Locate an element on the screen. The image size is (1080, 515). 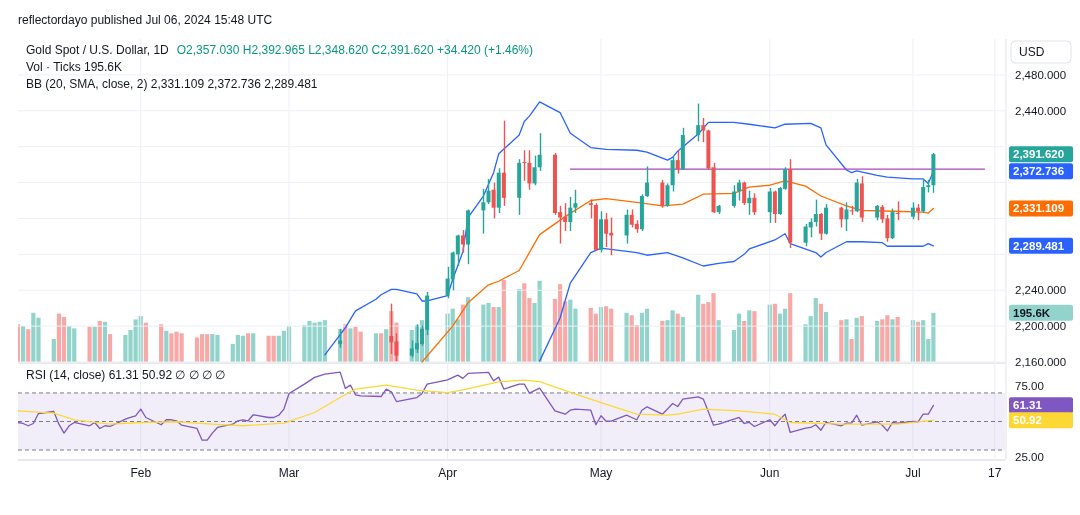
text: 2,372.736 is located at coordinates (1039, 171).